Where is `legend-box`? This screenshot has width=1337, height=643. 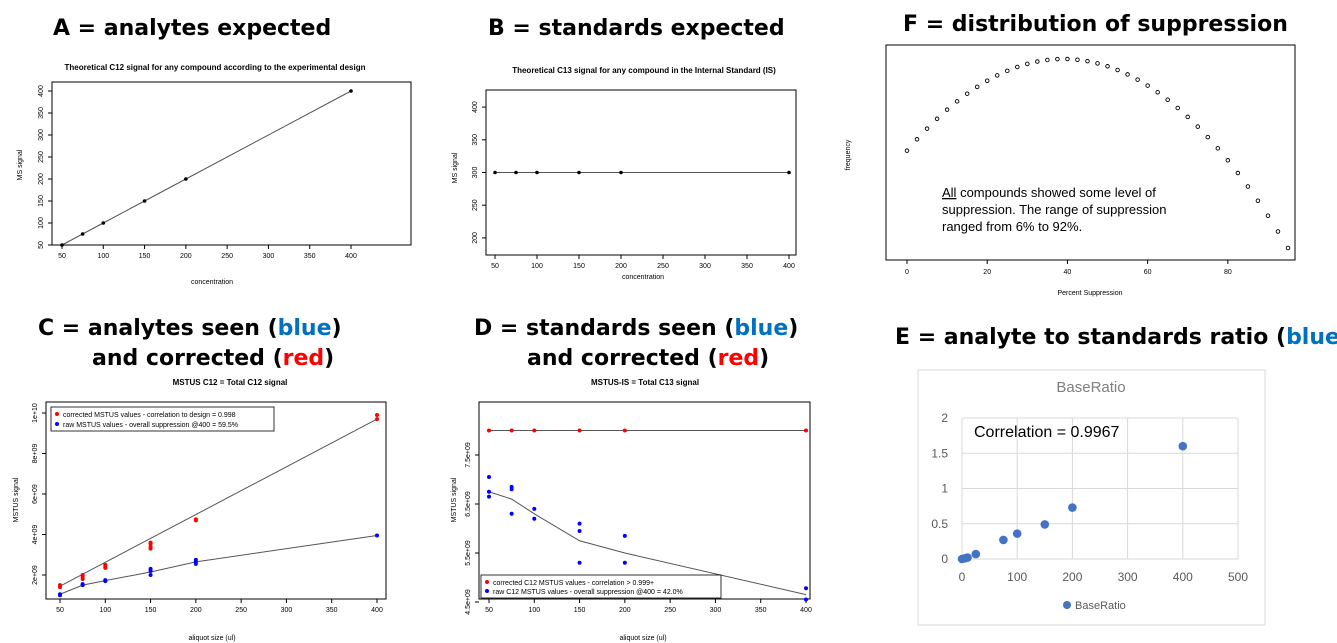
legend-box is located at coordinates (601, 586).